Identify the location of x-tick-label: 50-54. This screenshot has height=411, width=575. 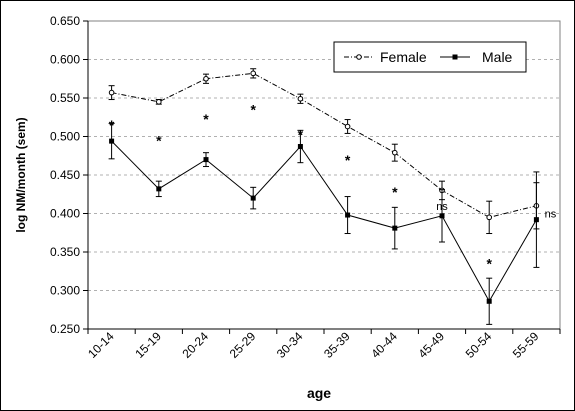
(479, 345).